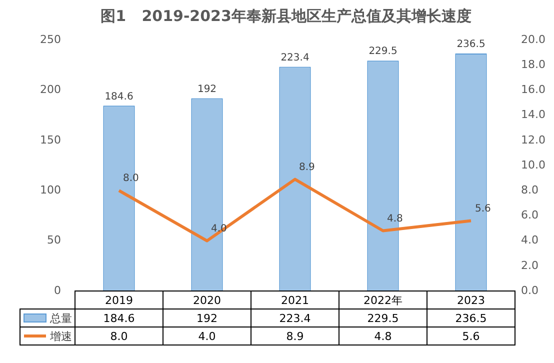  What do you see at coordinates (383, 318) in the screenshot?
I see `data-label: 229.5` at bounding box center [383, 318].